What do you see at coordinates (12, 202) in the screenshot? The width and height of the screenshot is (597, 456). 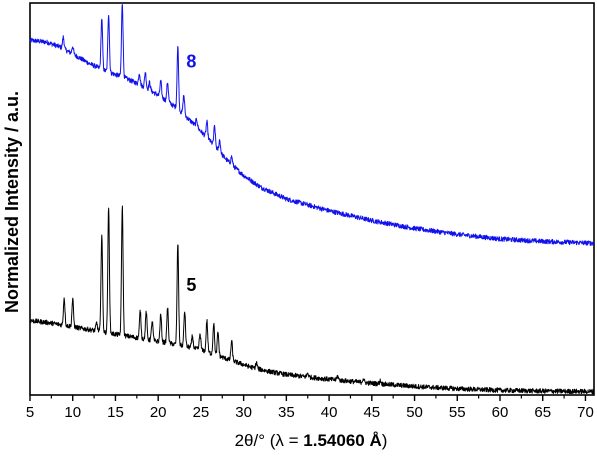 I see `y-axis-title: Normalized Intensity / a.u.` at bounding box center [12, 202].